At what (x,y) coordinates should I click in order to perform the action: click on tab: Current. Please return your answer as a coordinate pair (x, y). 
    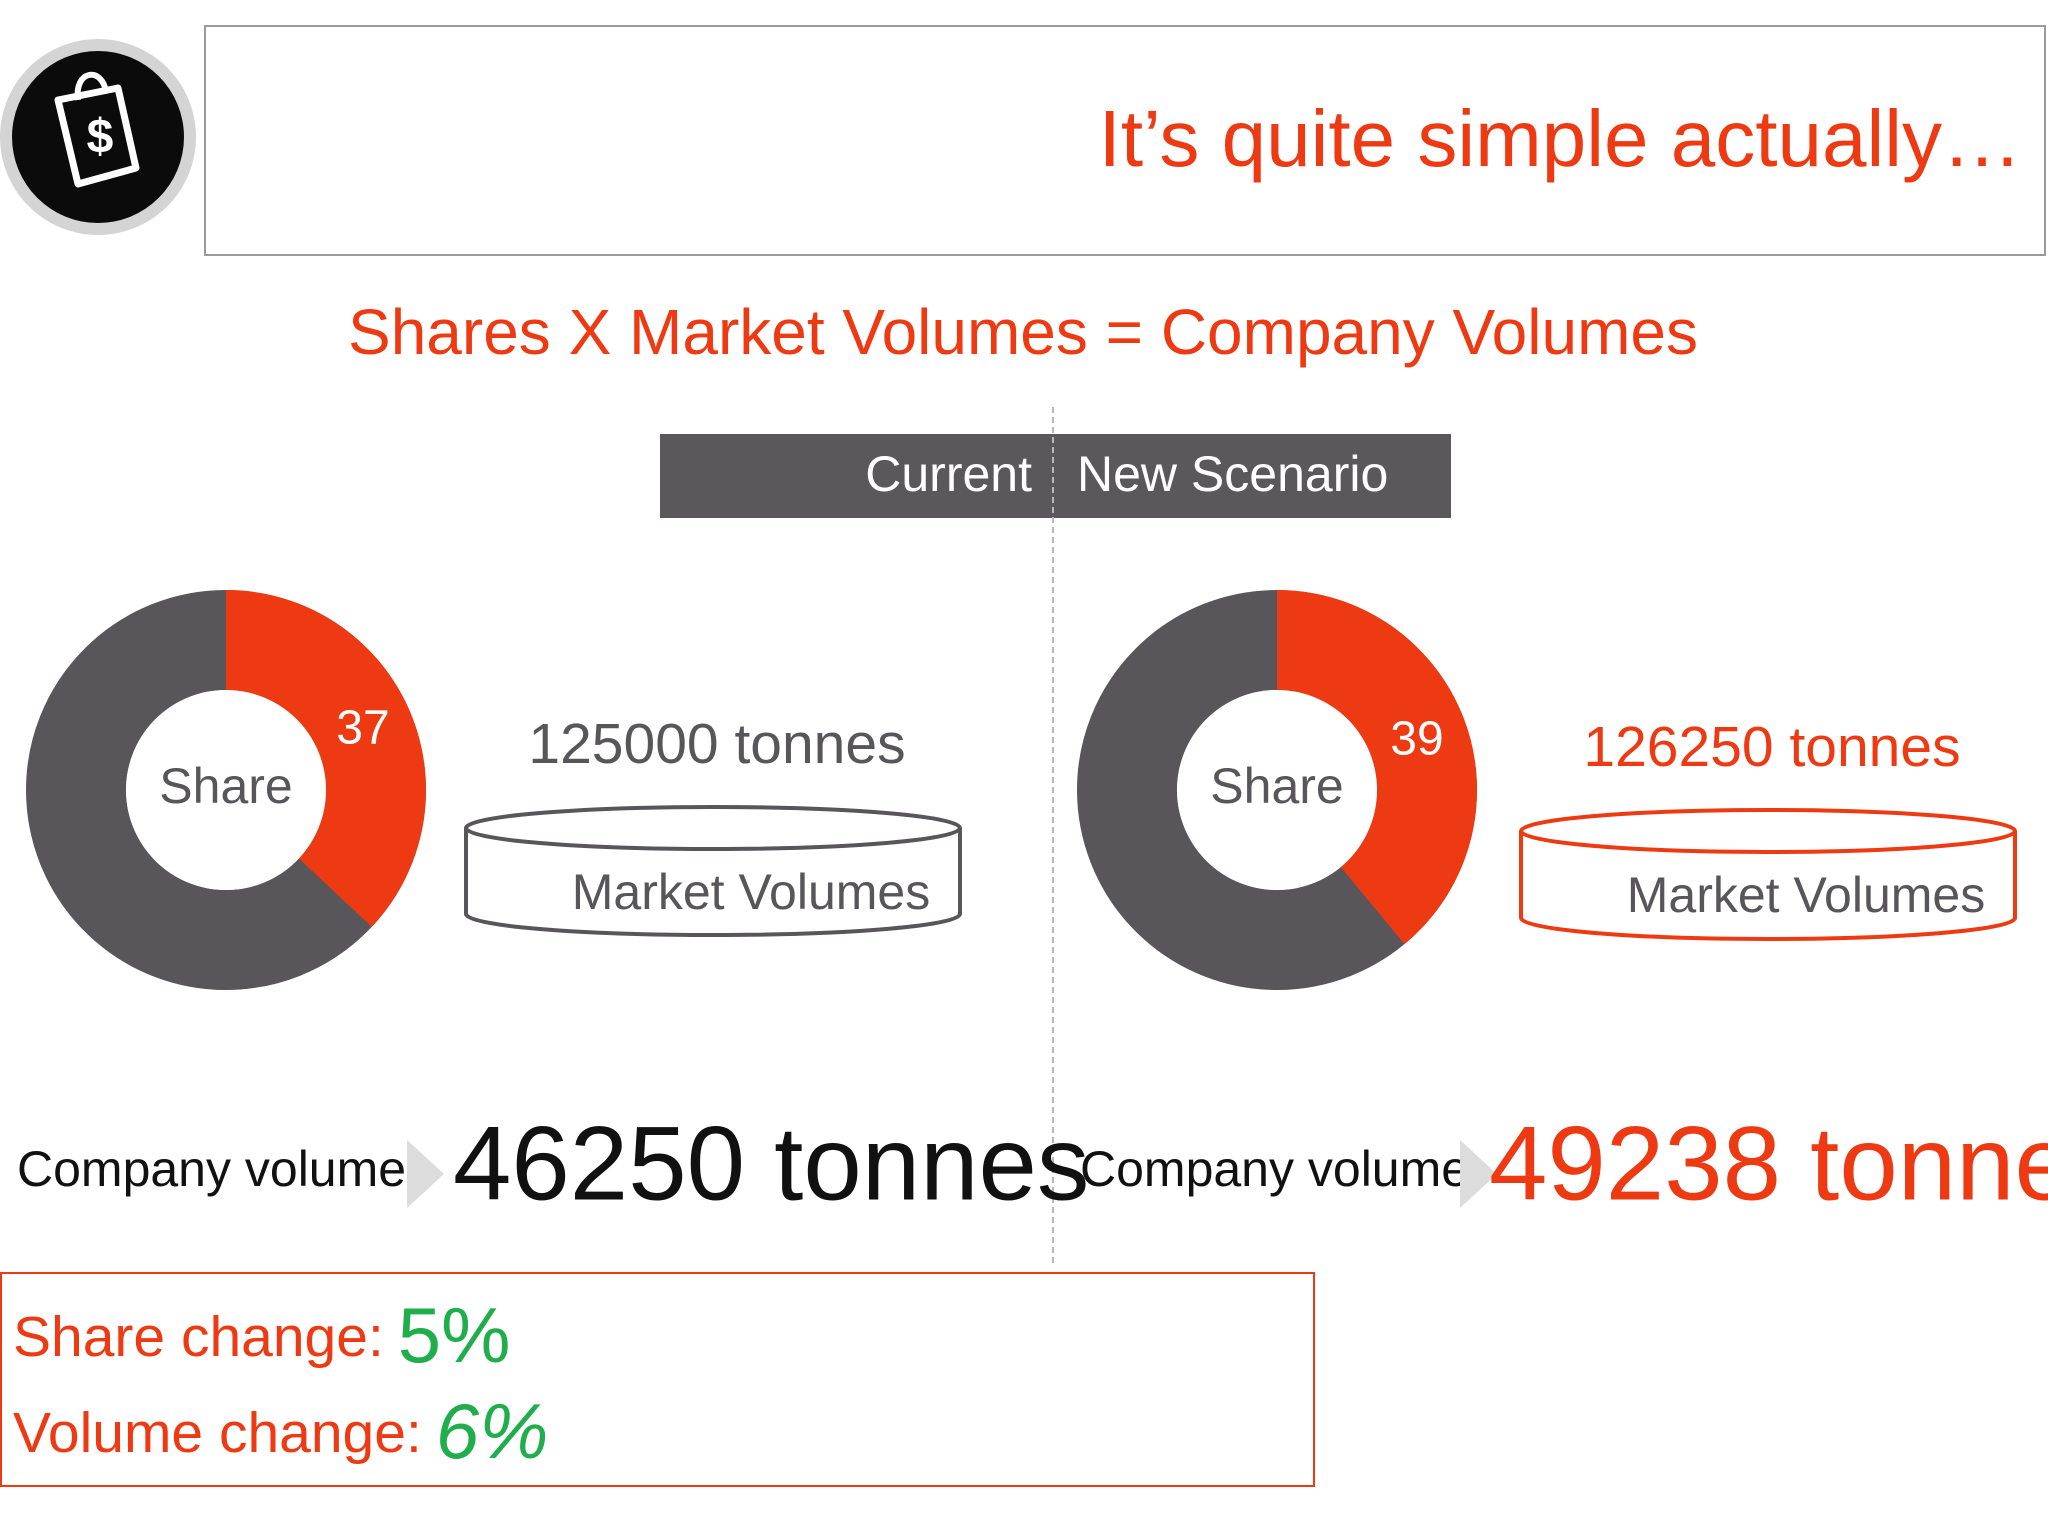
    Looking at the image, I should click on (948, 474).